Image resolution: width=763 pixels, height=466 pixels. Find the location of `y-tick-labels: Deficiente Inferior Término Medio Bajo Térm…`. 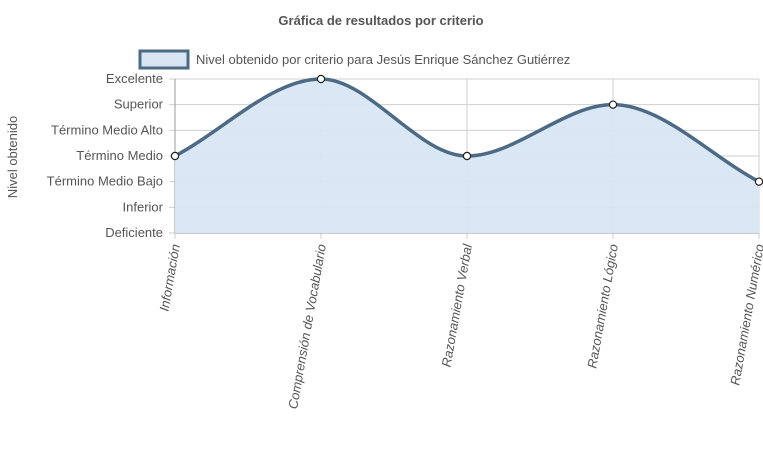

y-tick-labels: Deficiente Inferior Término Medio Bajo Térm… is located at coordinates (105, 155).